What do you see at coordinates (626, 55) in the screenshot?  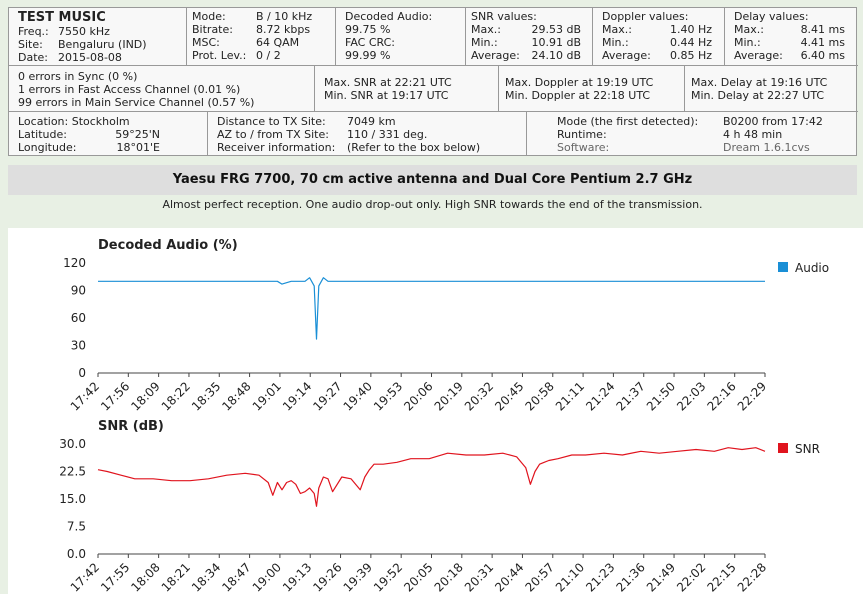 I see `doppler-avg-label: Average:` at bounding box center [626, 55].